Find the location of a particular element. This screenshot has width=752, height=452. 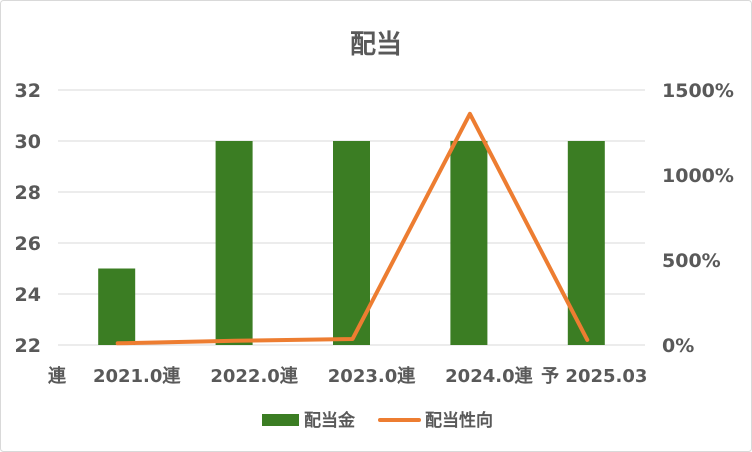

legend: 配当金 配当性向 is located at coordinates (377, 420).